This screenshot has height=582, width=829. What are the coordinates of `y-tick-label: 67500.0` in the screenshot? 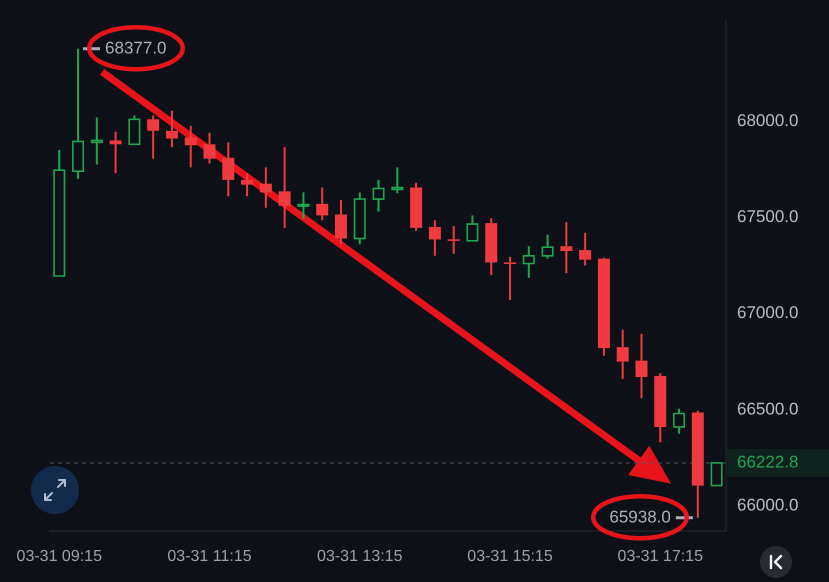 It's located at (767, 216).